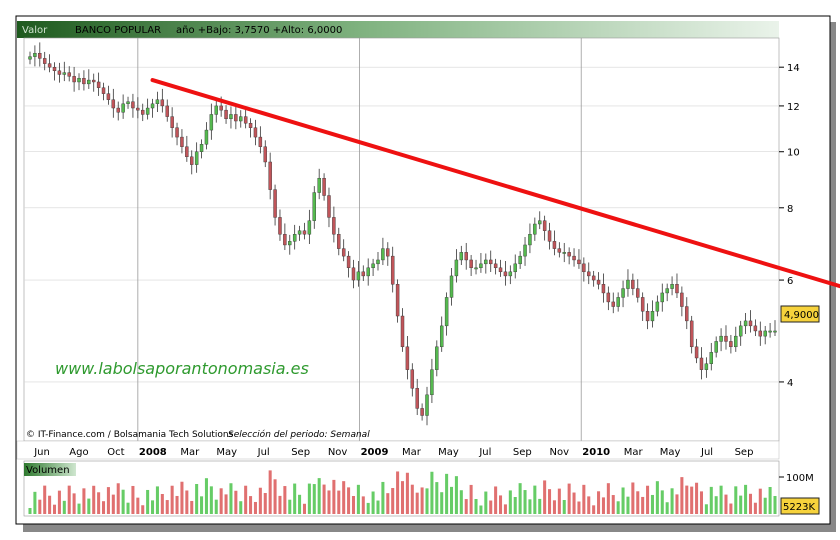 This screenshot has height=540, width=840. Describe the element at coordinates (78, 452) in the screenshot. I see `x-month-label: Ago` at that location.